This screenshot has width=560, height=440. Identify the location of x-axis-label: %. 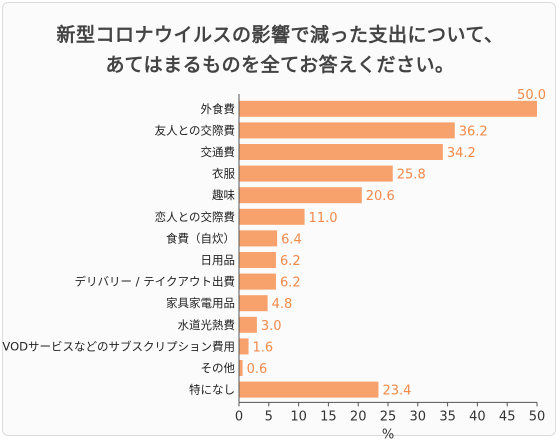
(388, 433).